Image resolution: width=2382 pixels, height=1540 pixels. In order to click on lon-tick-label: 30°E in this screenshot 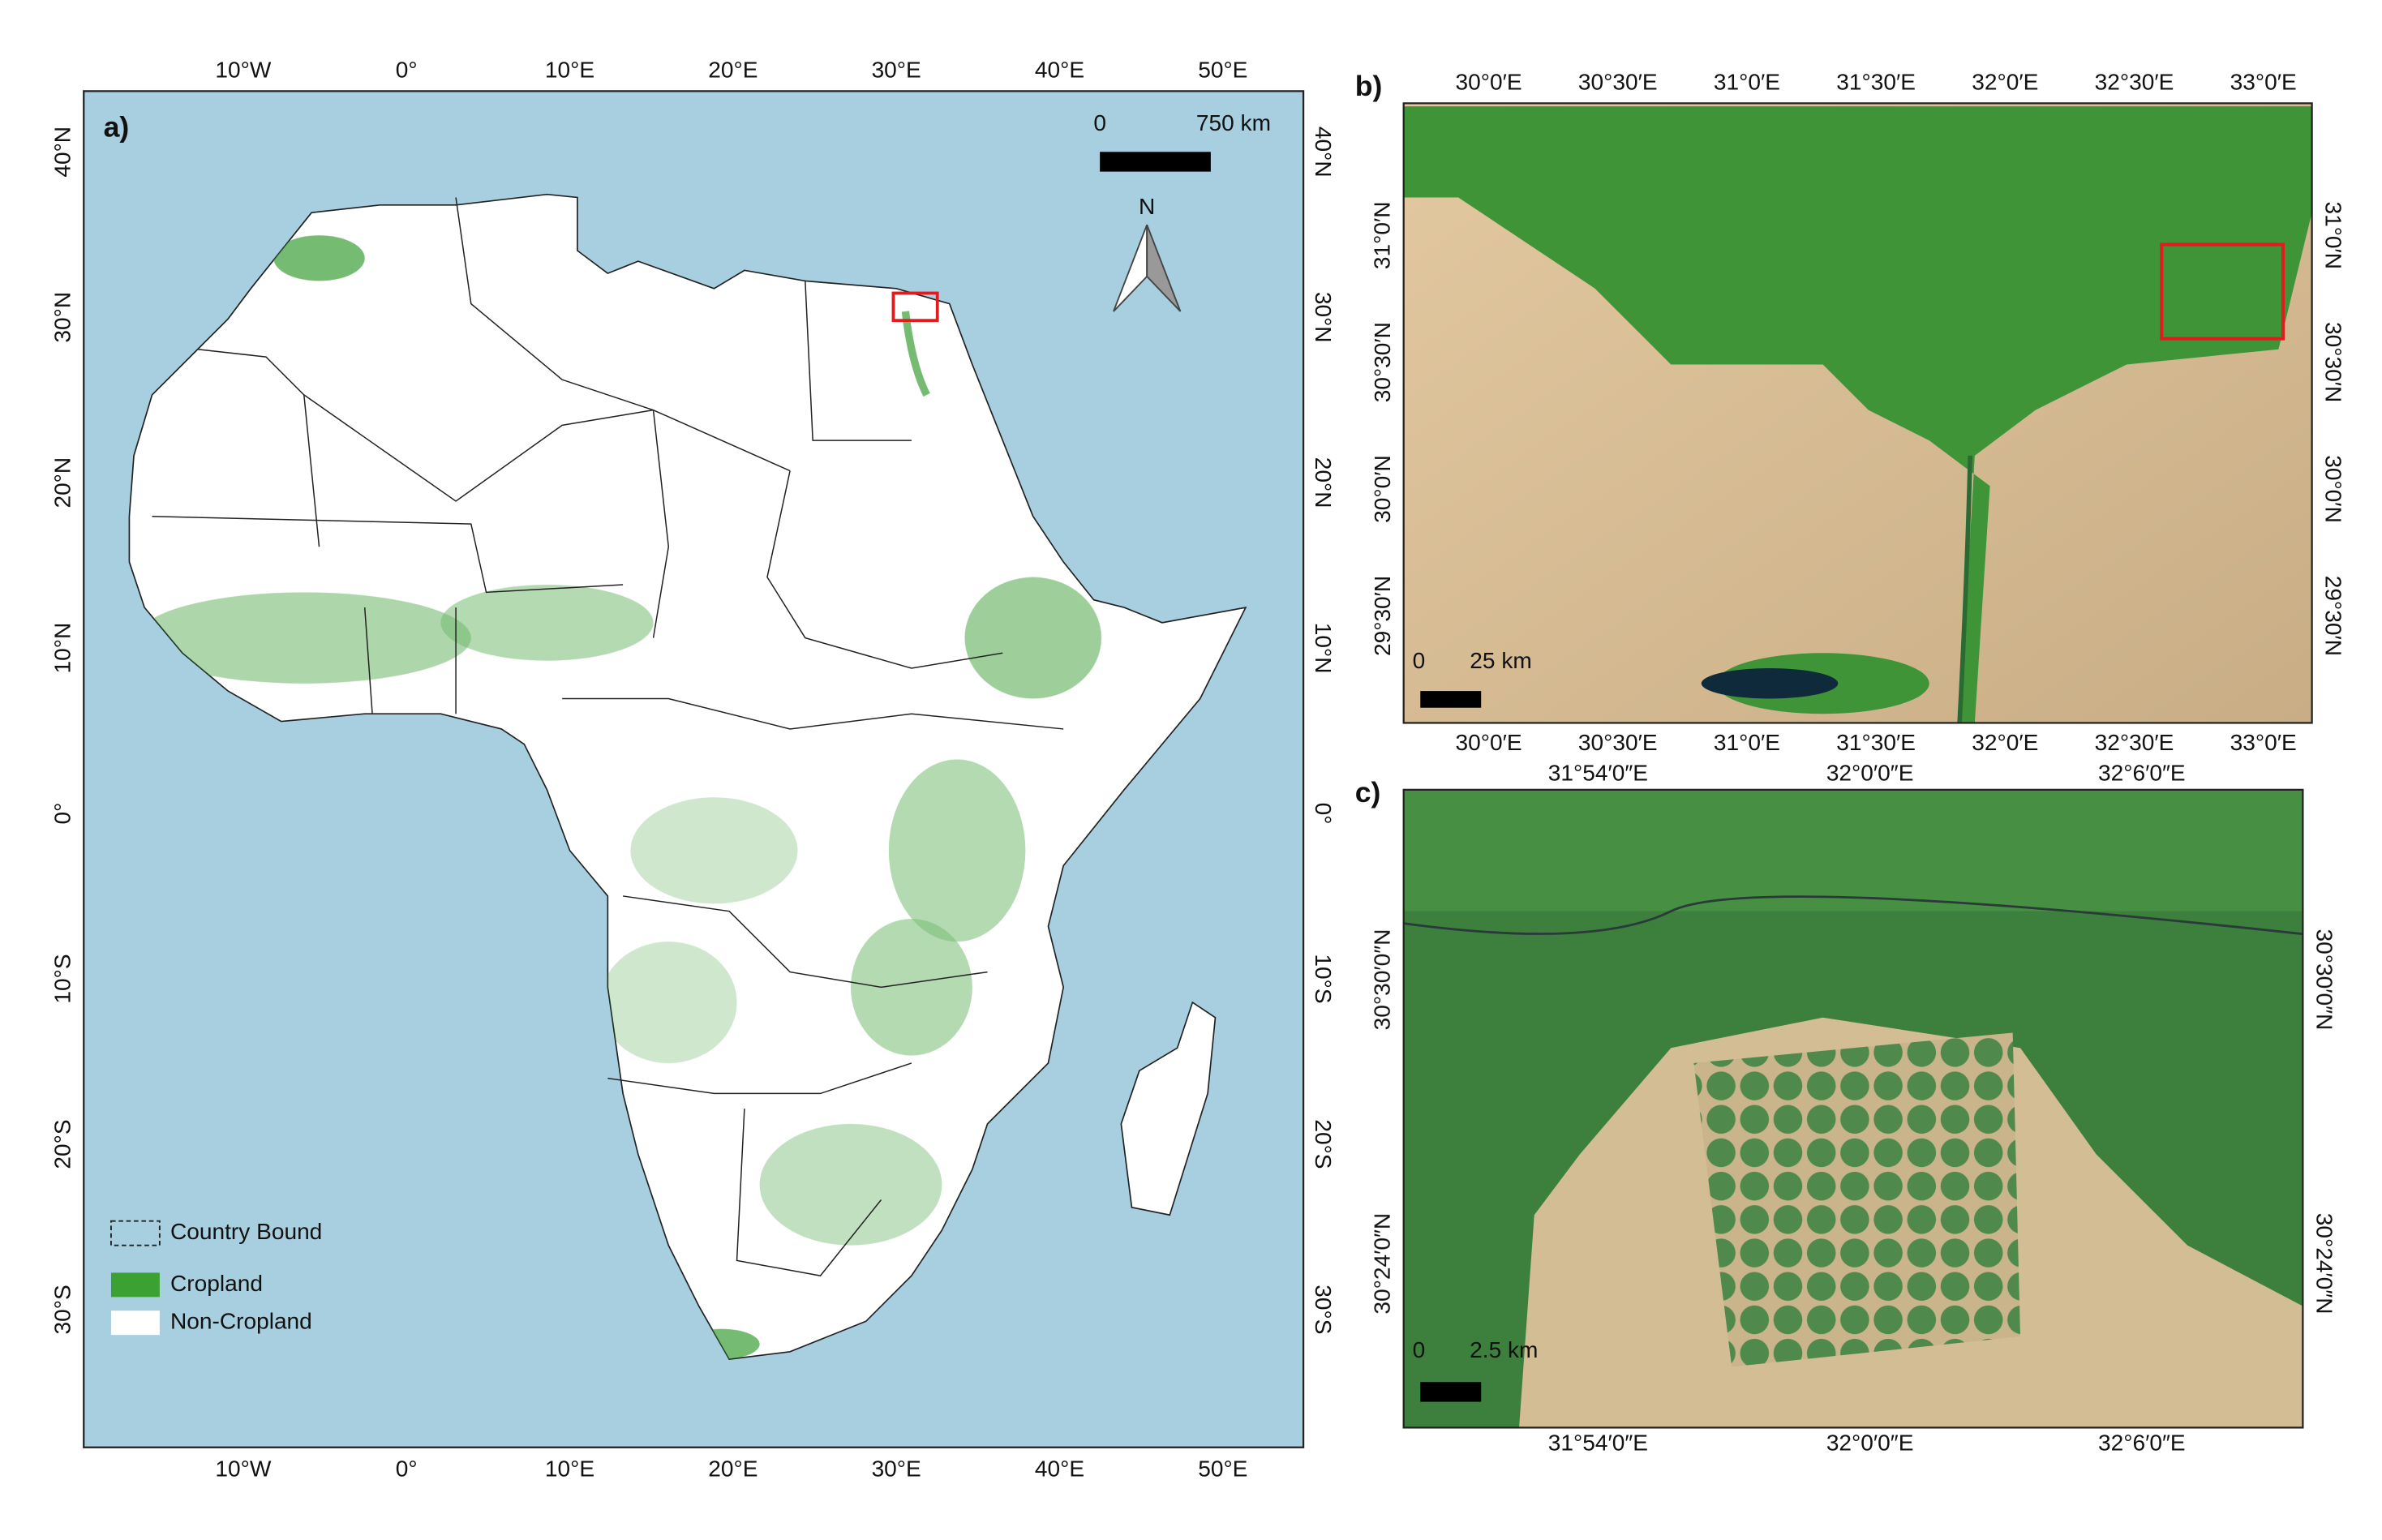, I will do `click(897, 69)`.